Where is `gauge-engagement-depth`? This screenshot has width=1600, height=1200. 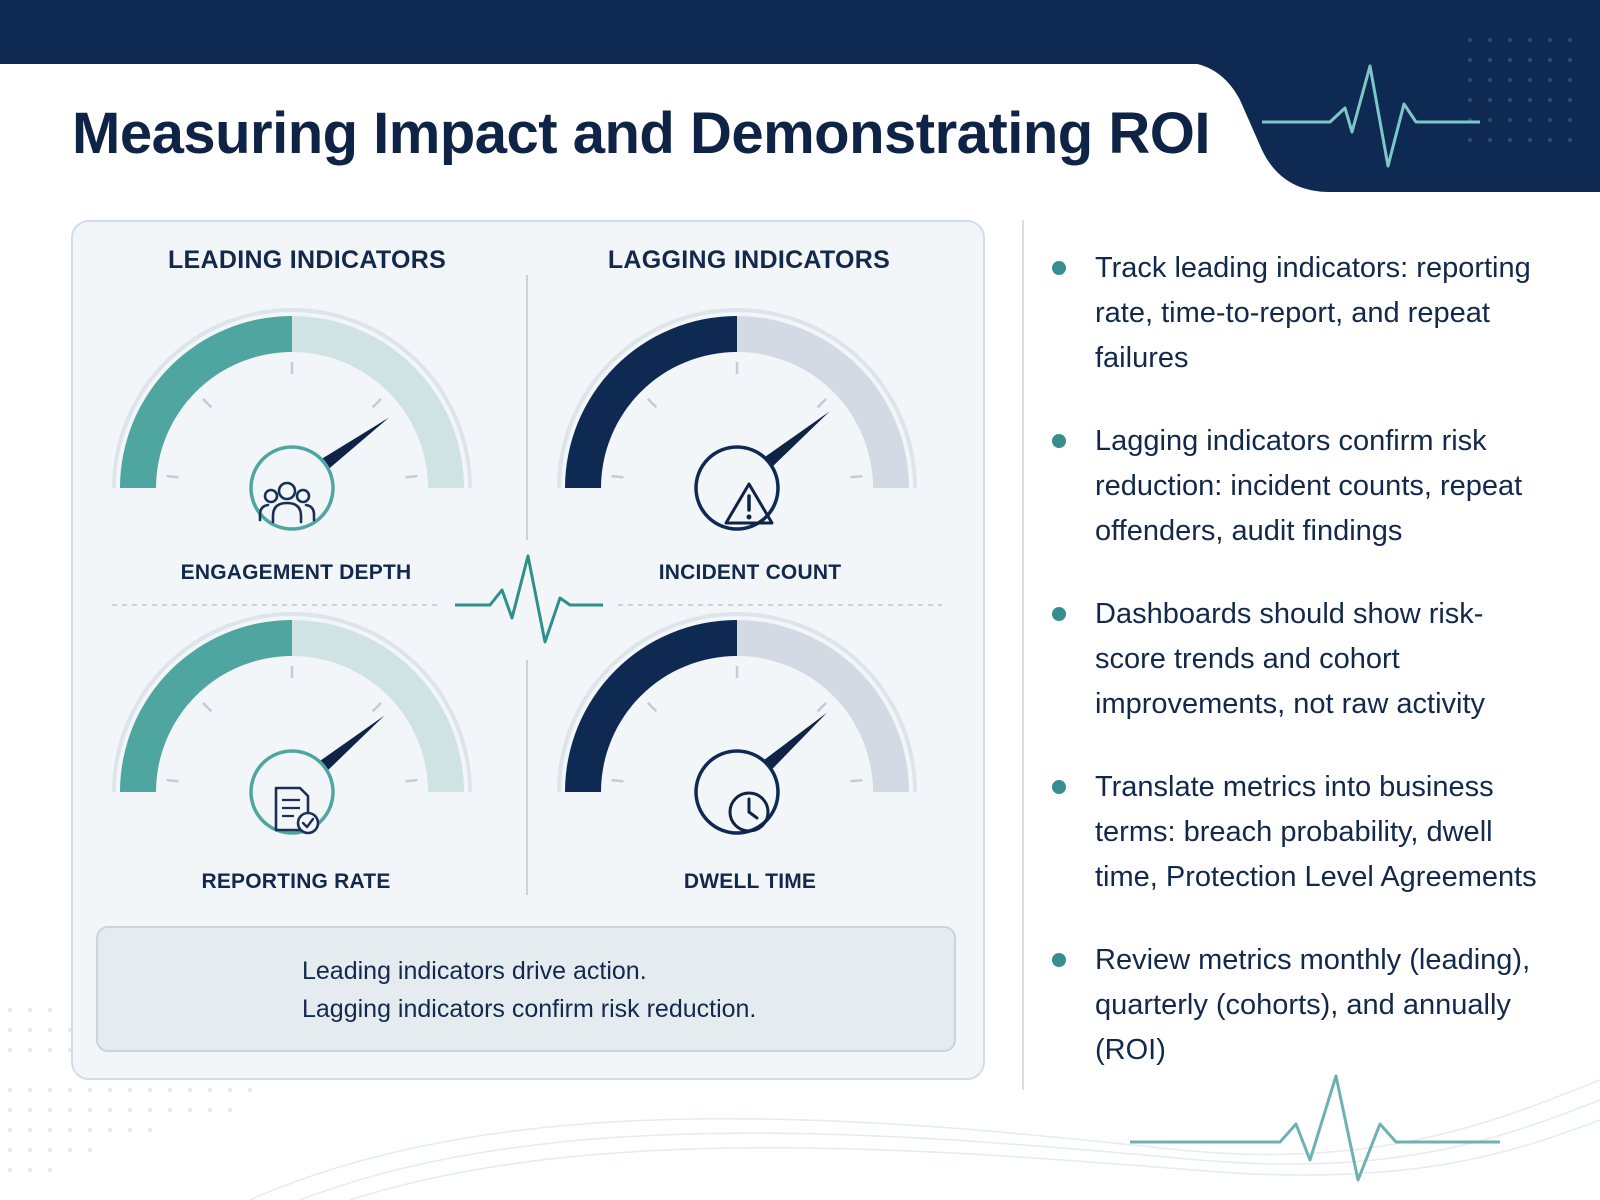
gauge-engagement-depth is located at coordinates (292, 419).